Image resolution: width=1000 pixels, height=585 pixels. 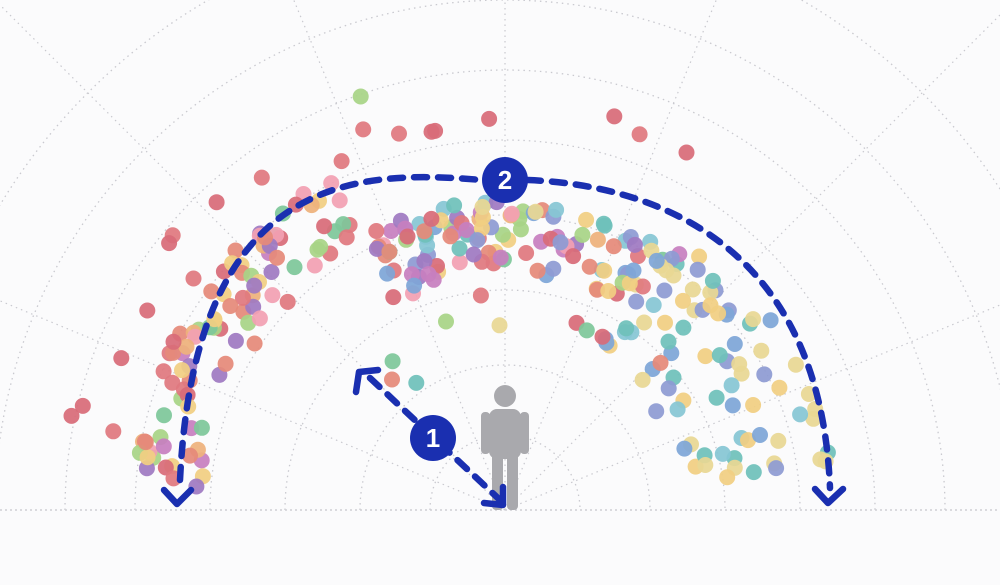 What do you see at coordinates (367, 381) in the screenshot?
I see `radial-arrowhead-top` at bounding box center [367, 381].